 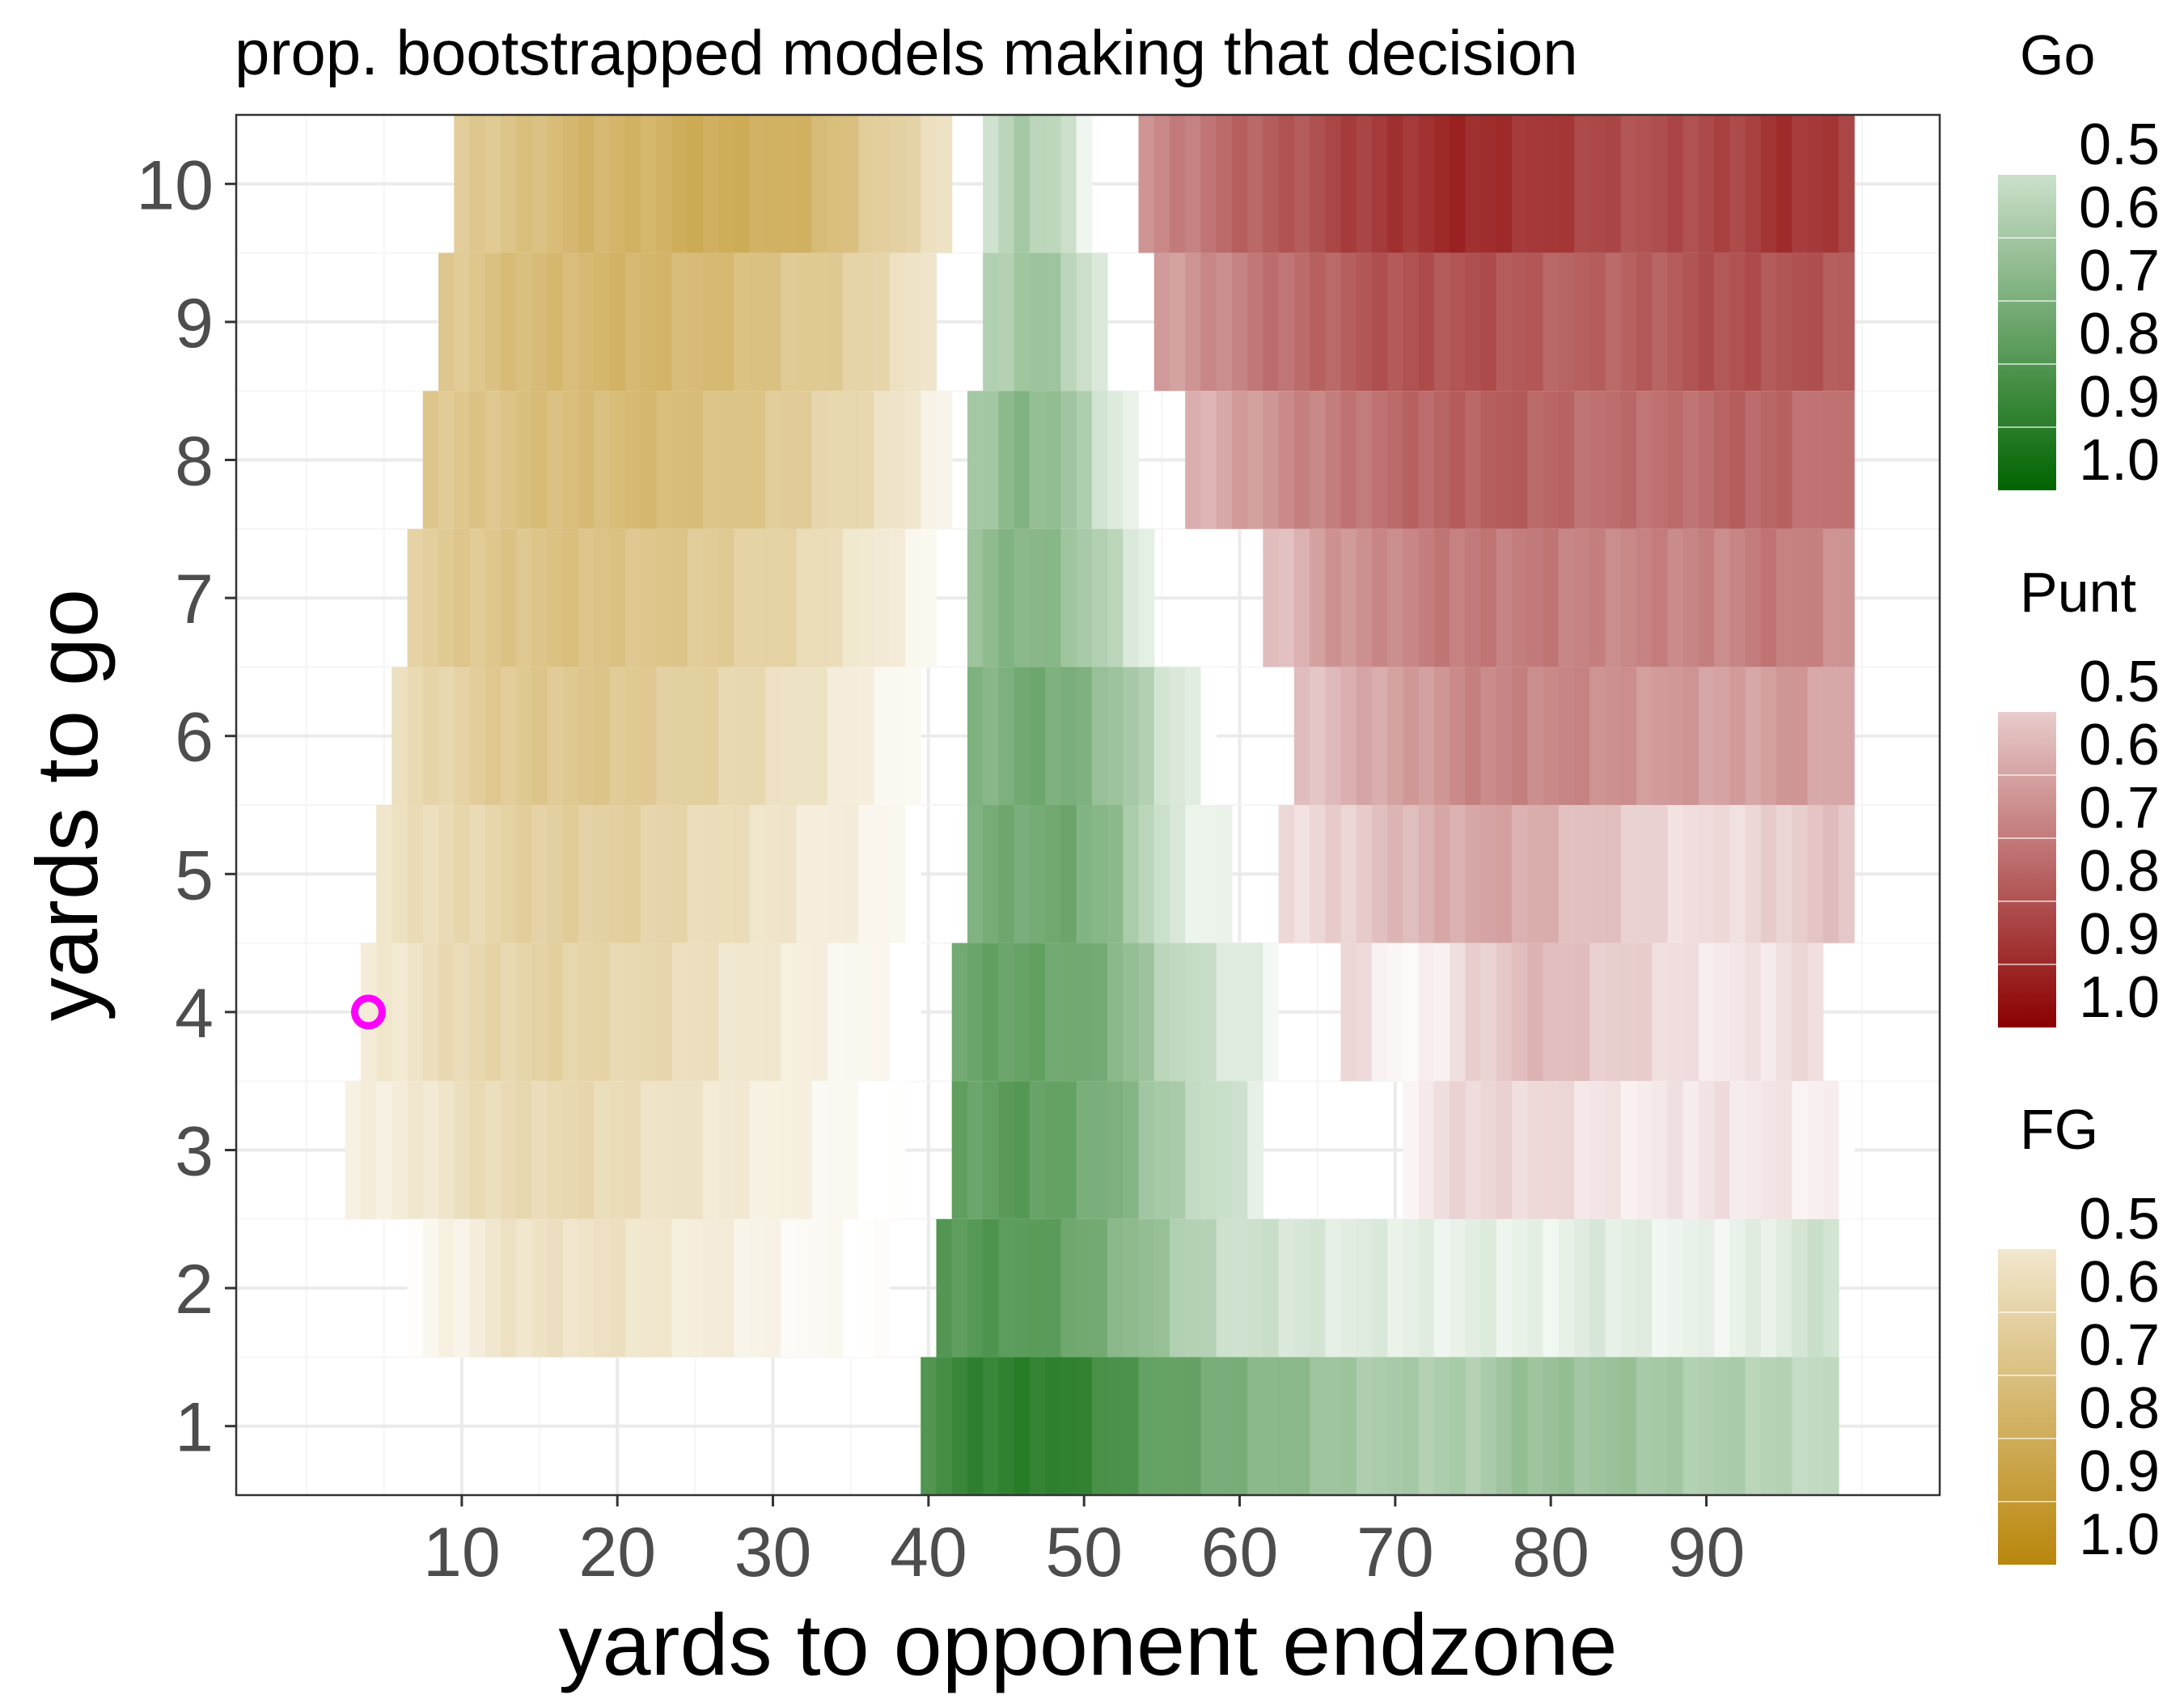 What do you see at coordinates (2057, 55) in the screenshot?
I see `legend-title: Go` at bounding box center [2057, 55].